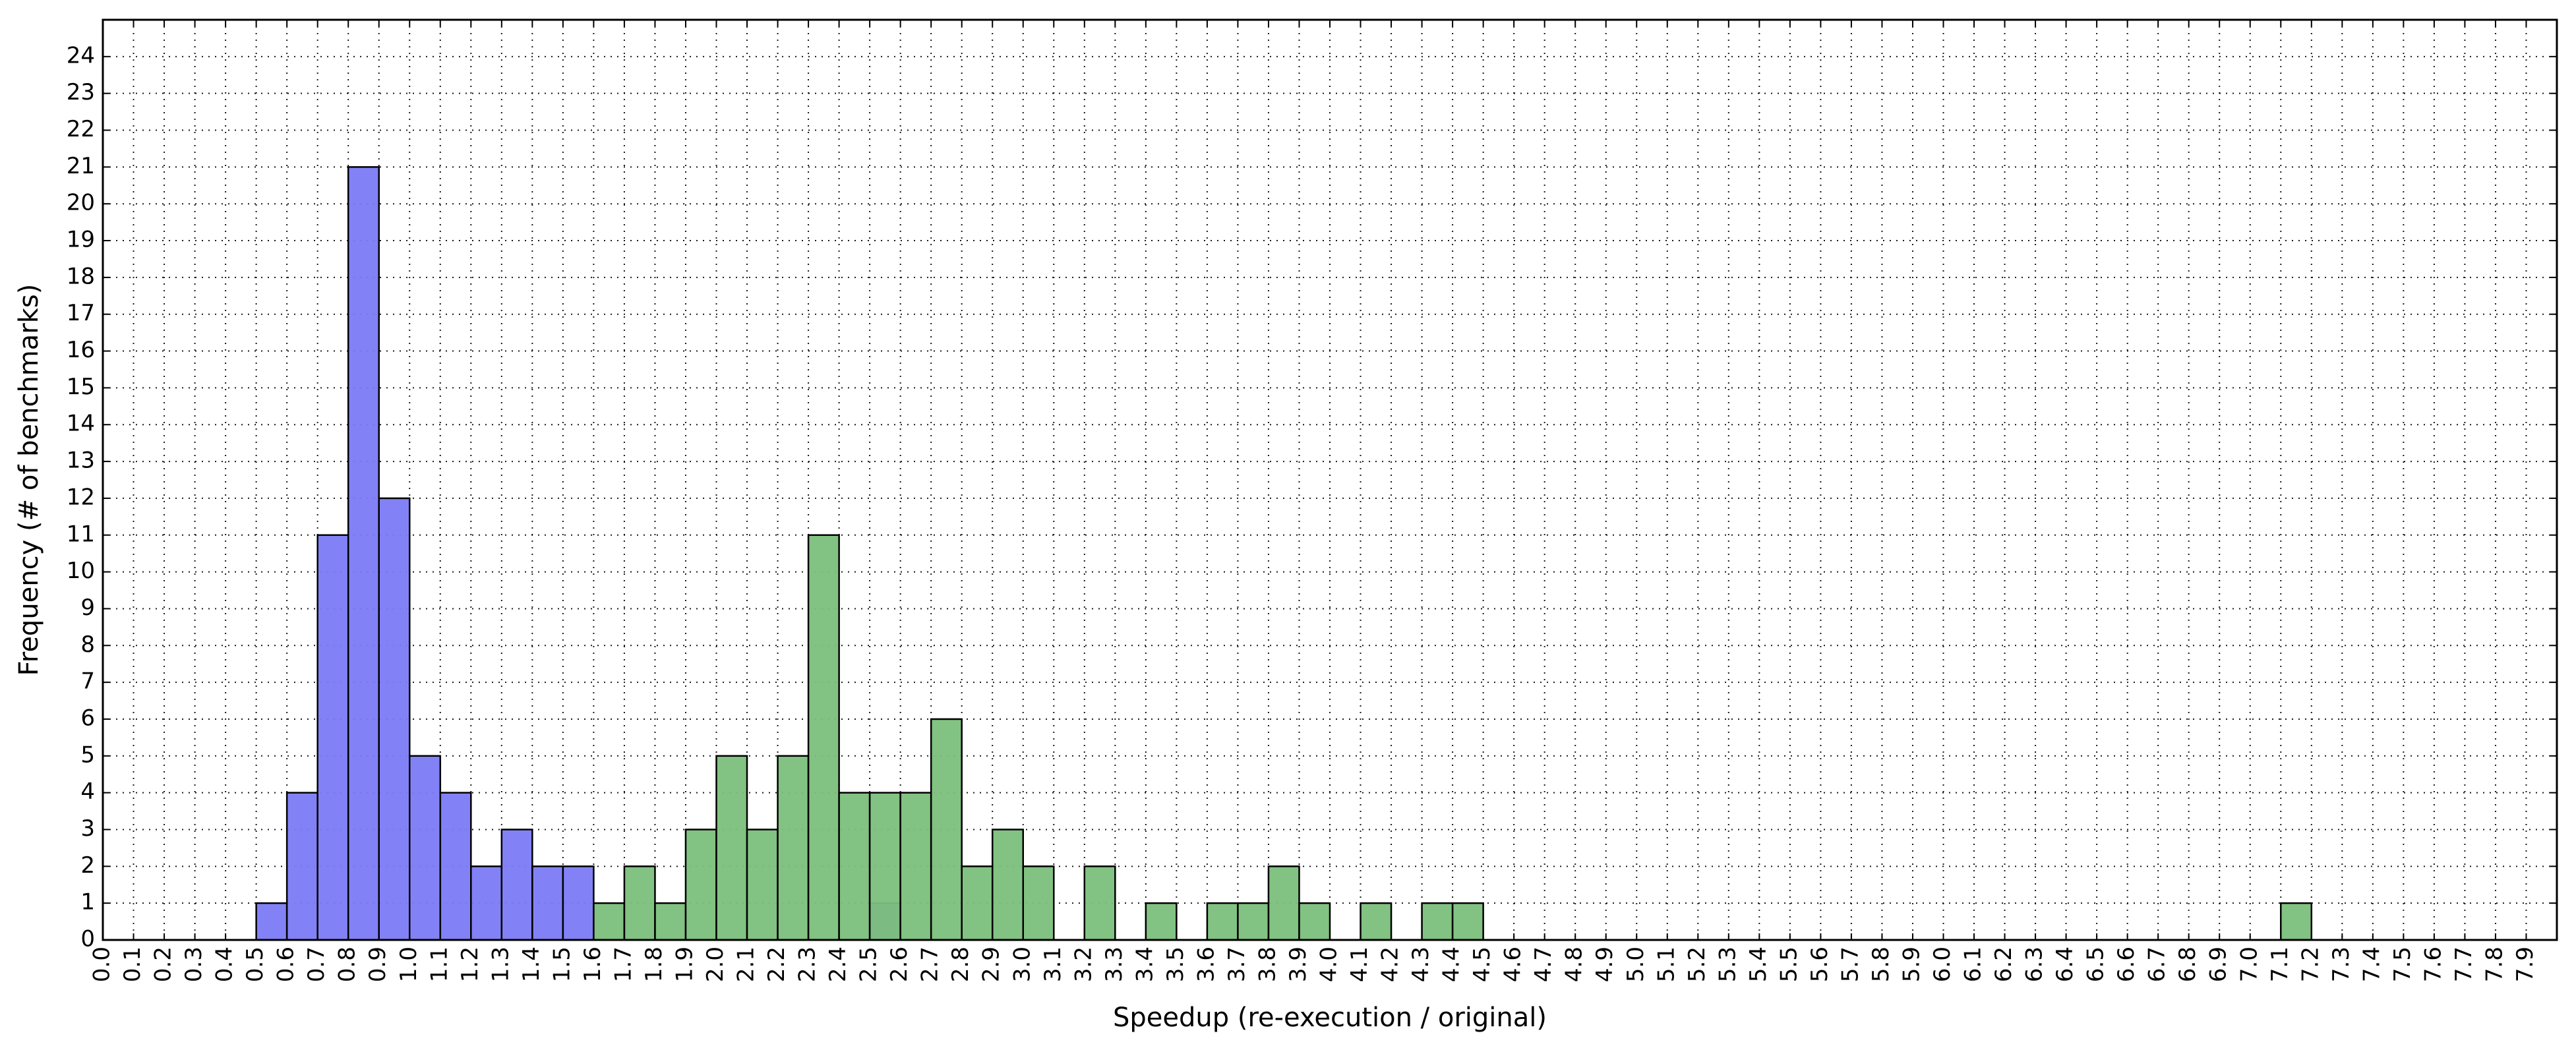 This screenshot has height=1052, width=2576. What do you see at coordinates (2096, 964) in the screenshot?
I see `x-tick-label: 6.5` at bounding box center [2096, 964].